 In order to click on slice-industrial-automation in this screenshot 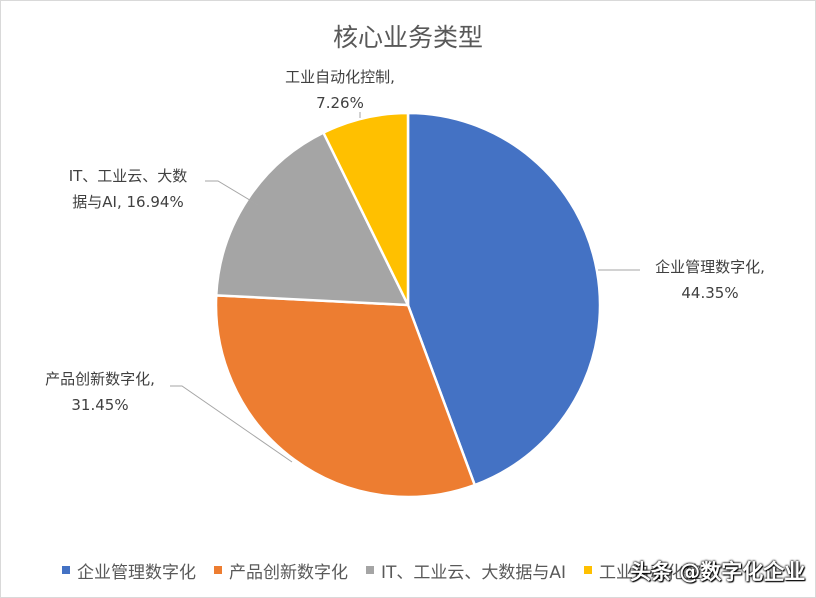, I will do `click(366, 209)`.